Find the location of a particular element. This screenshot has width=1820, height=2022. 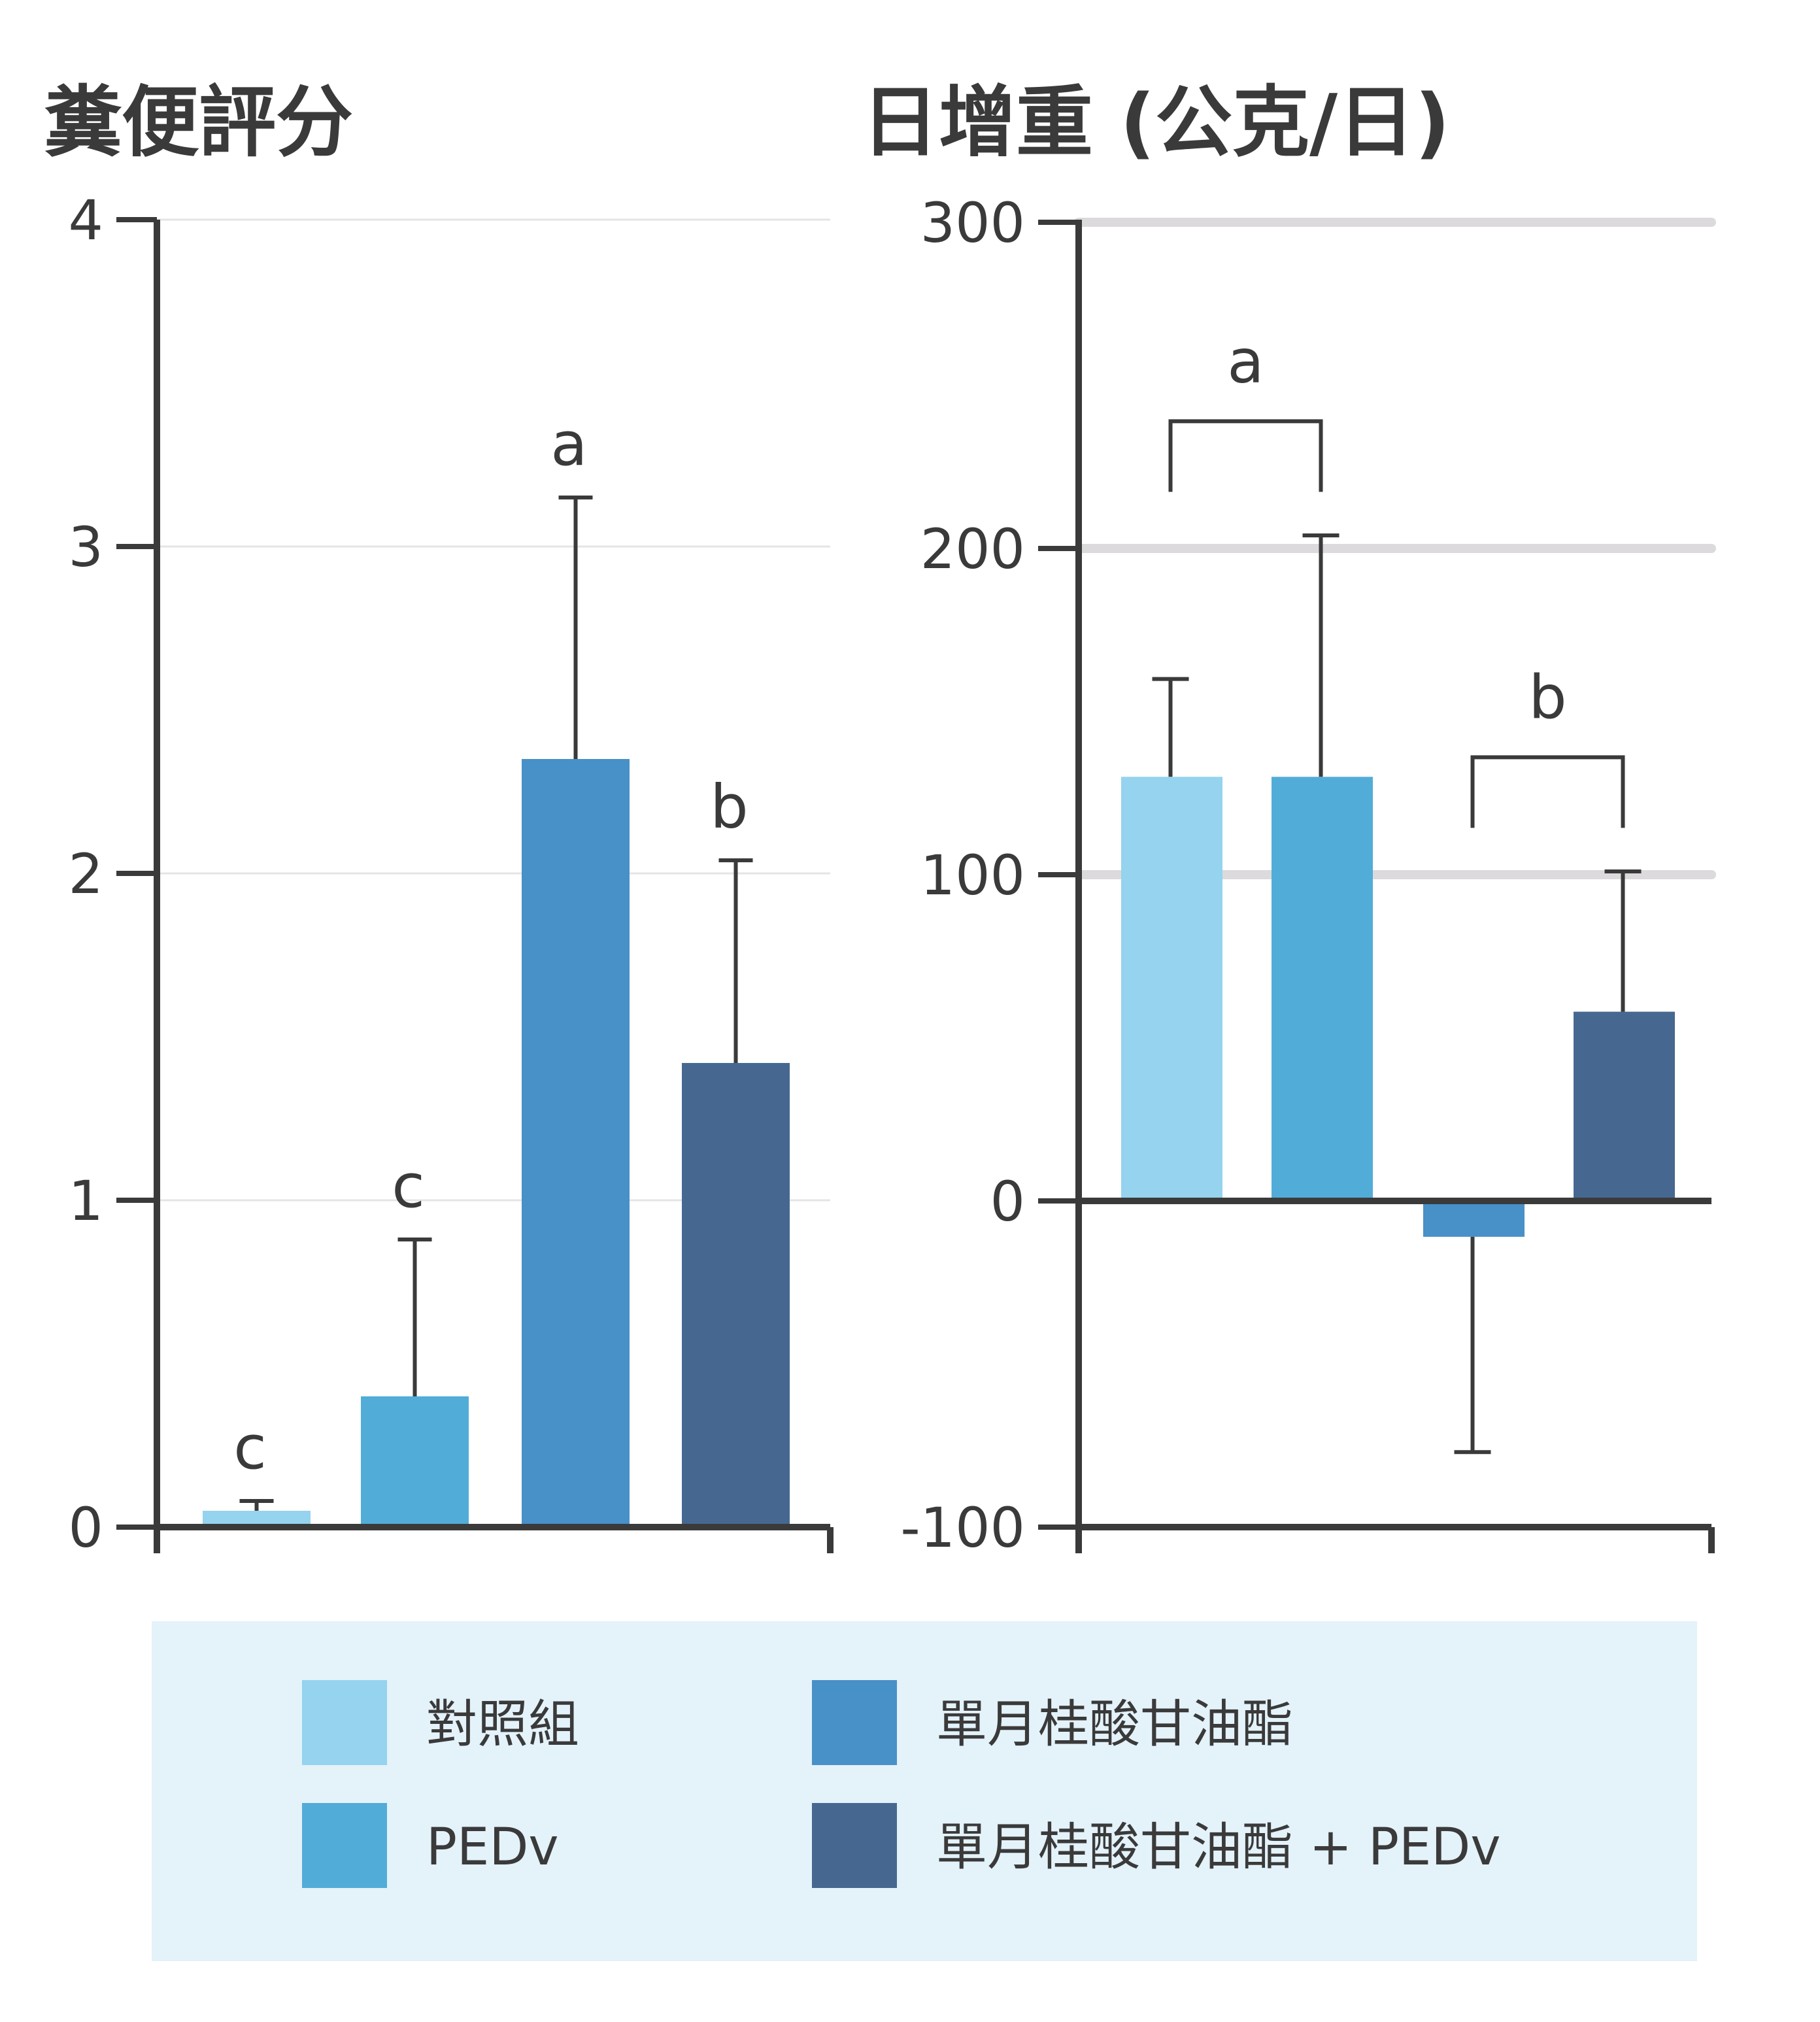

legend: 對照組 單月桂酸甘油酯 PEDv 單月桂酸甘油酯 + PEDv is located at coordinates (924, 1791).